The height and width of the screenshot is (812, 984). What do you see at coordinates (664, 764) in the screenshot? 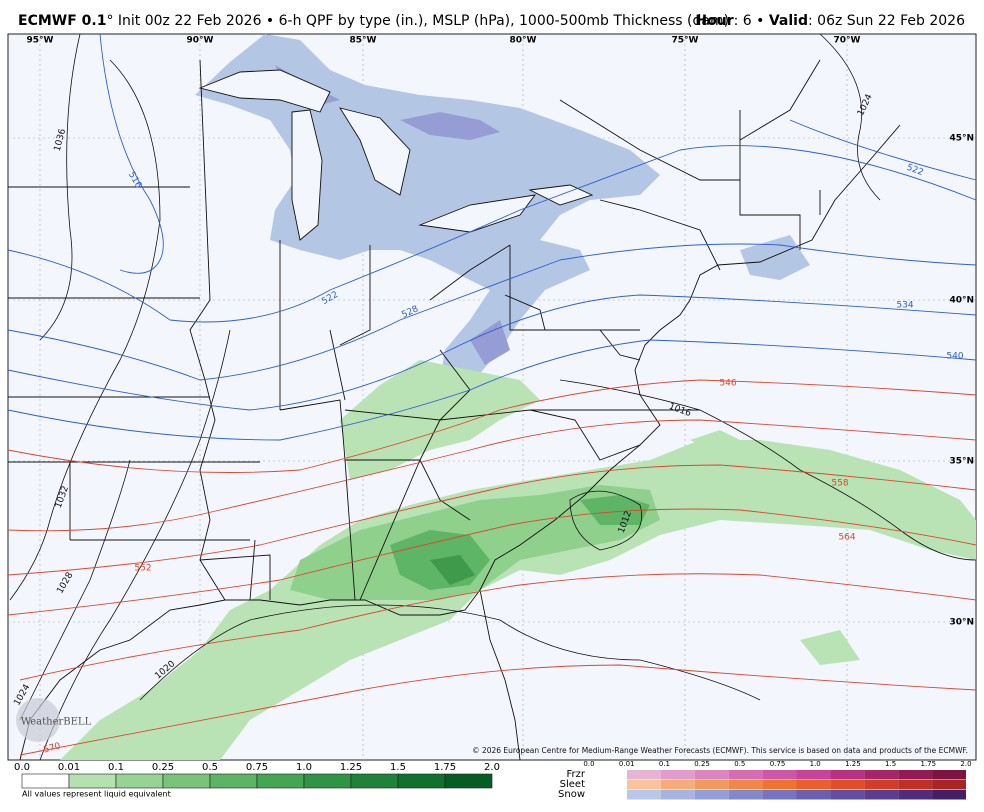
I see `ptype-tick-label: 0.1` at bounding box center [664, 764].